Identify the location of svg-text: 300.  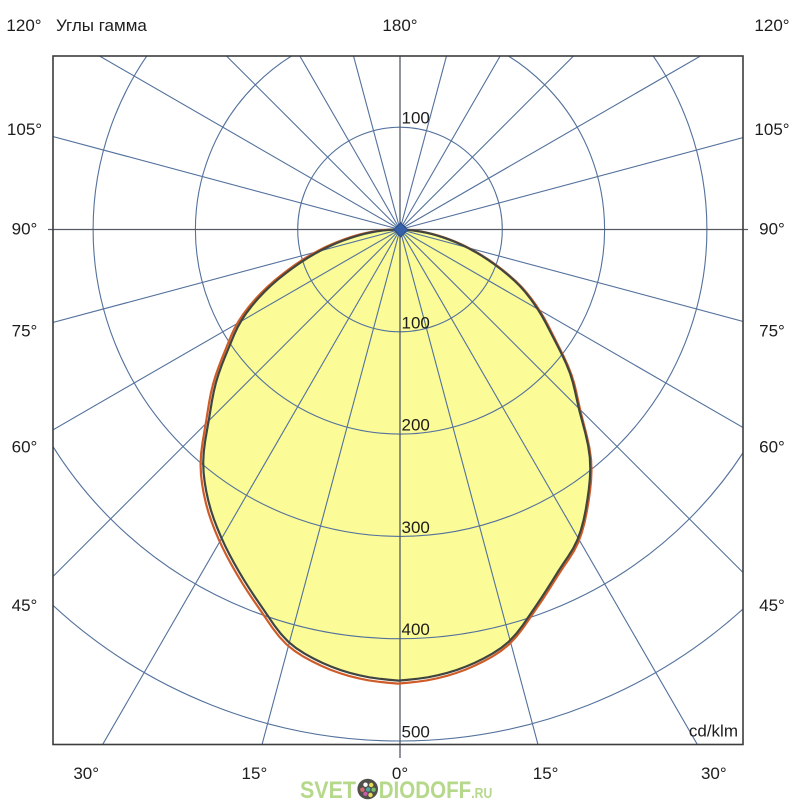
(416, 527).